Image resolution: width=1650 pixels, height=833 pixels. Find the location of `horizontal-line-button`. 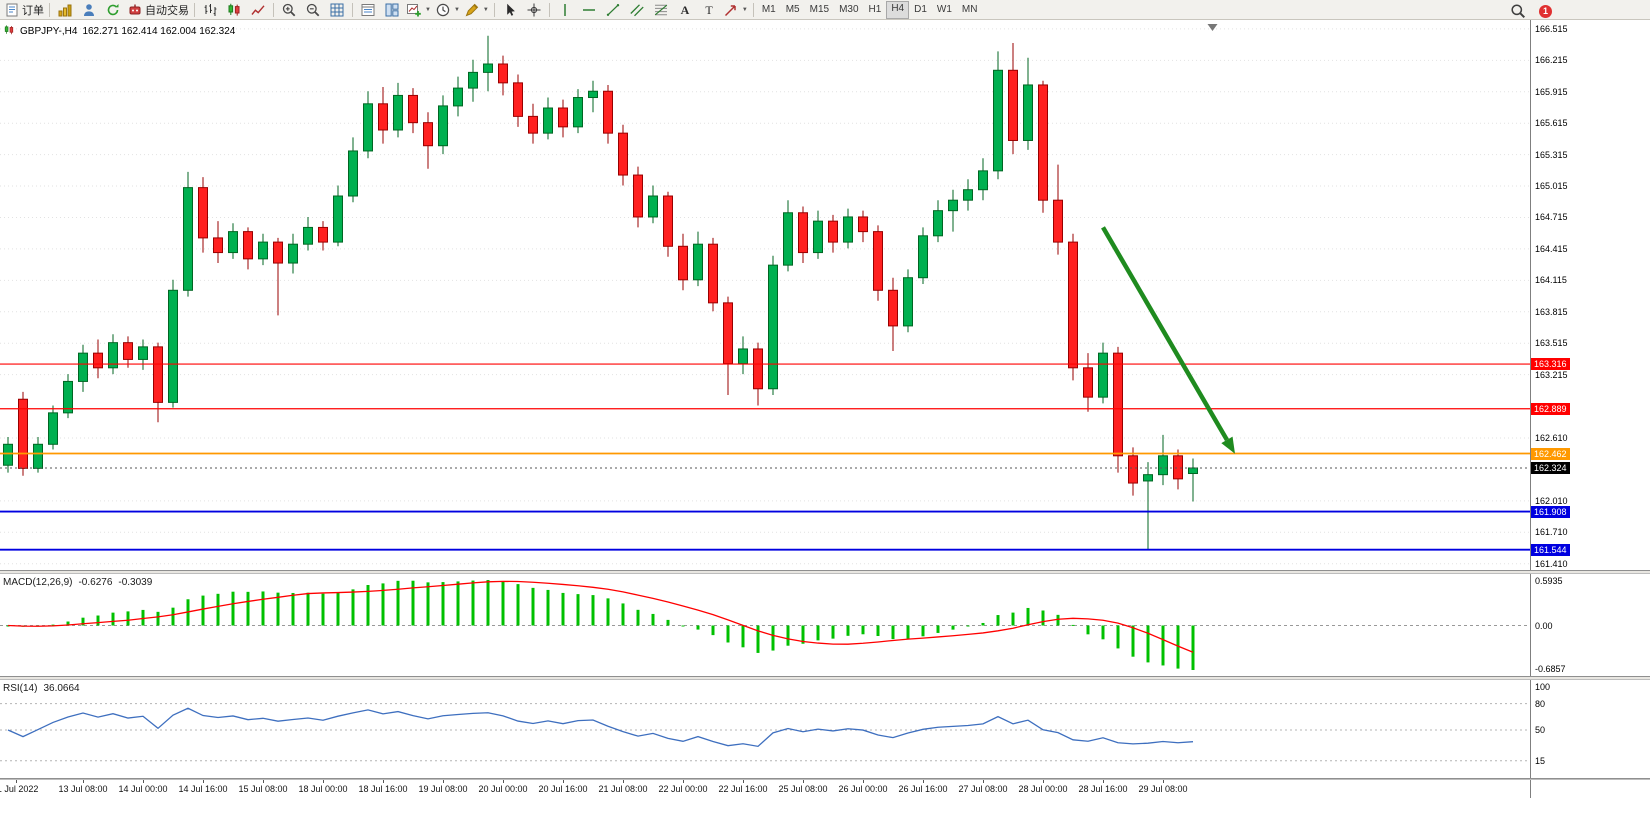

horizontal-line-button is located at coordinates (589, 10).